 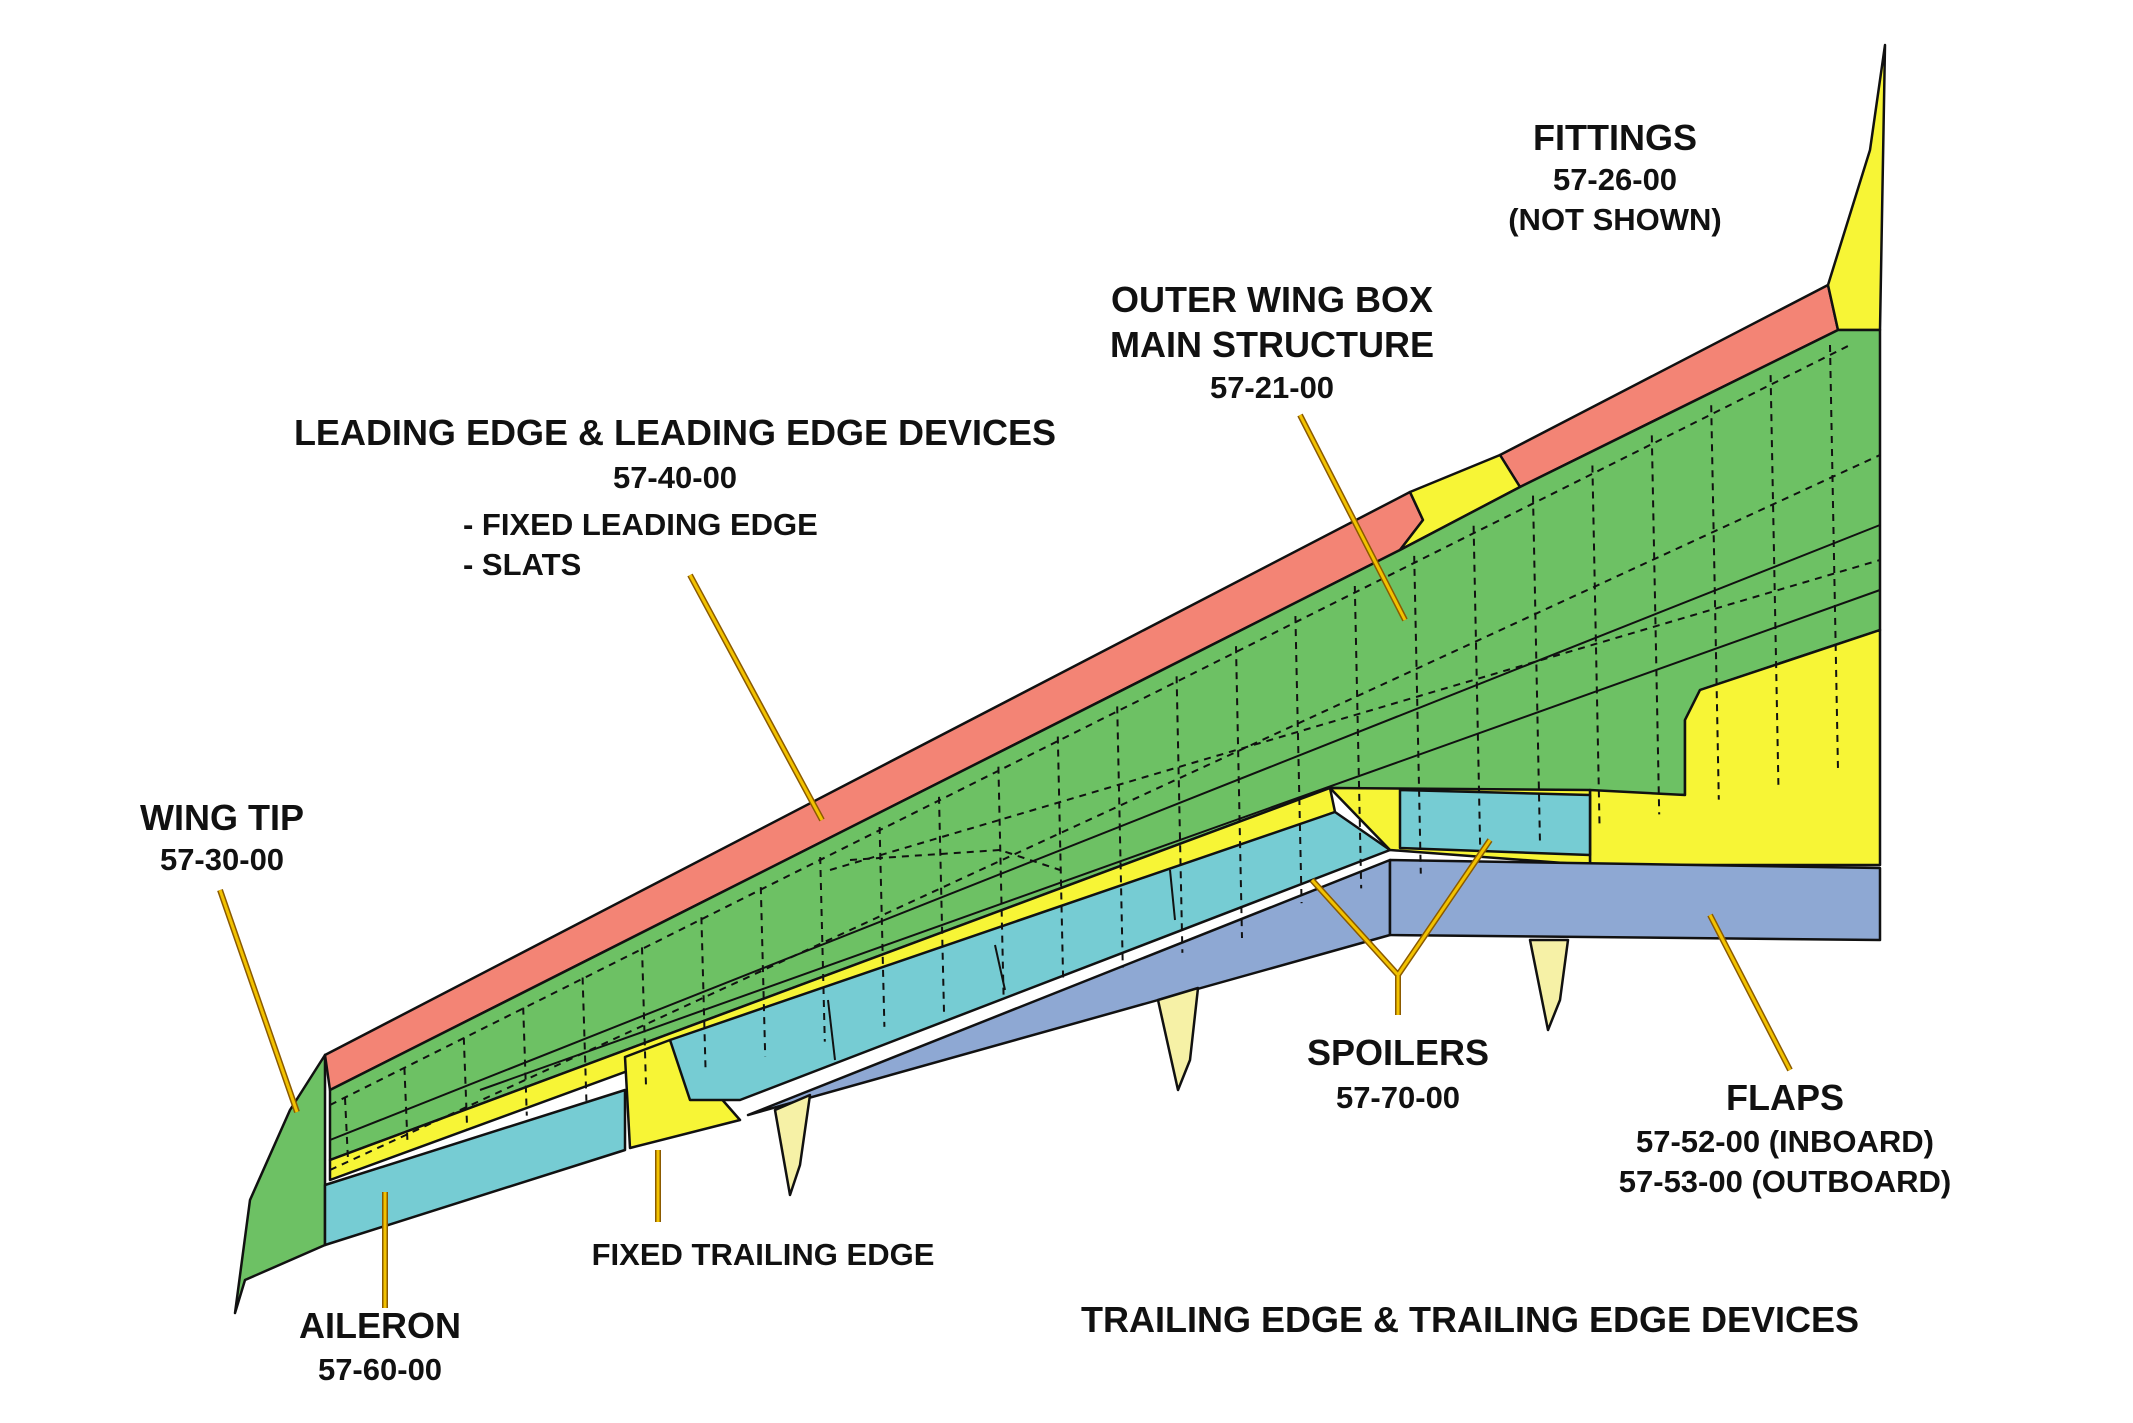 I want to click on aileron-title: AILERON, so click(x=380, y=1325).